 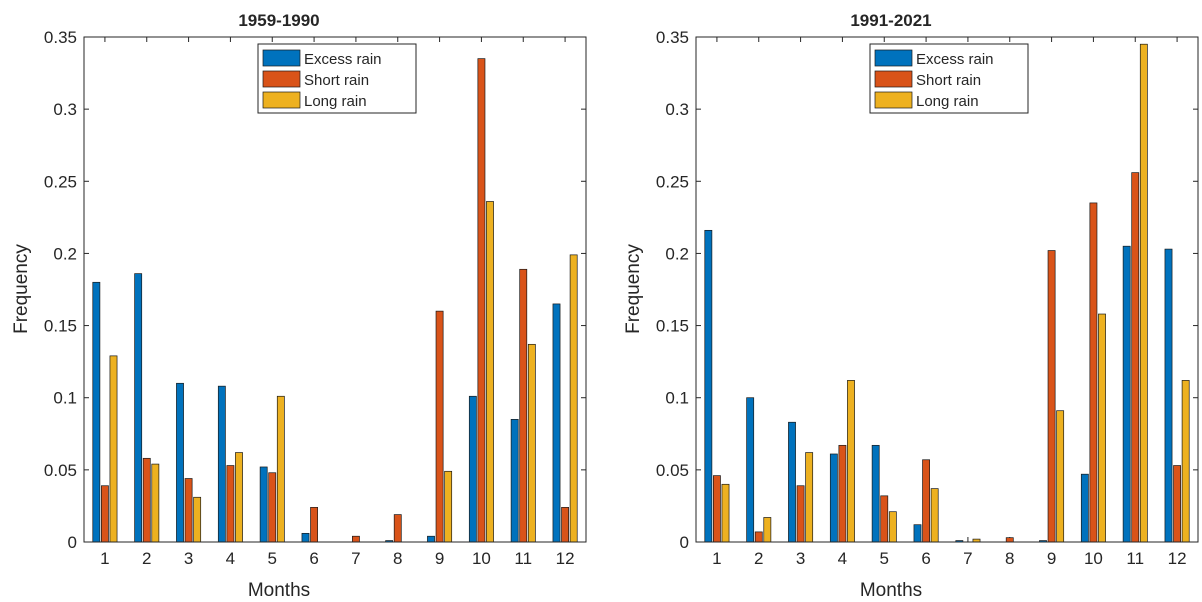 I want to click on y-tick-label: 0.15, so click(x=60, y=326).